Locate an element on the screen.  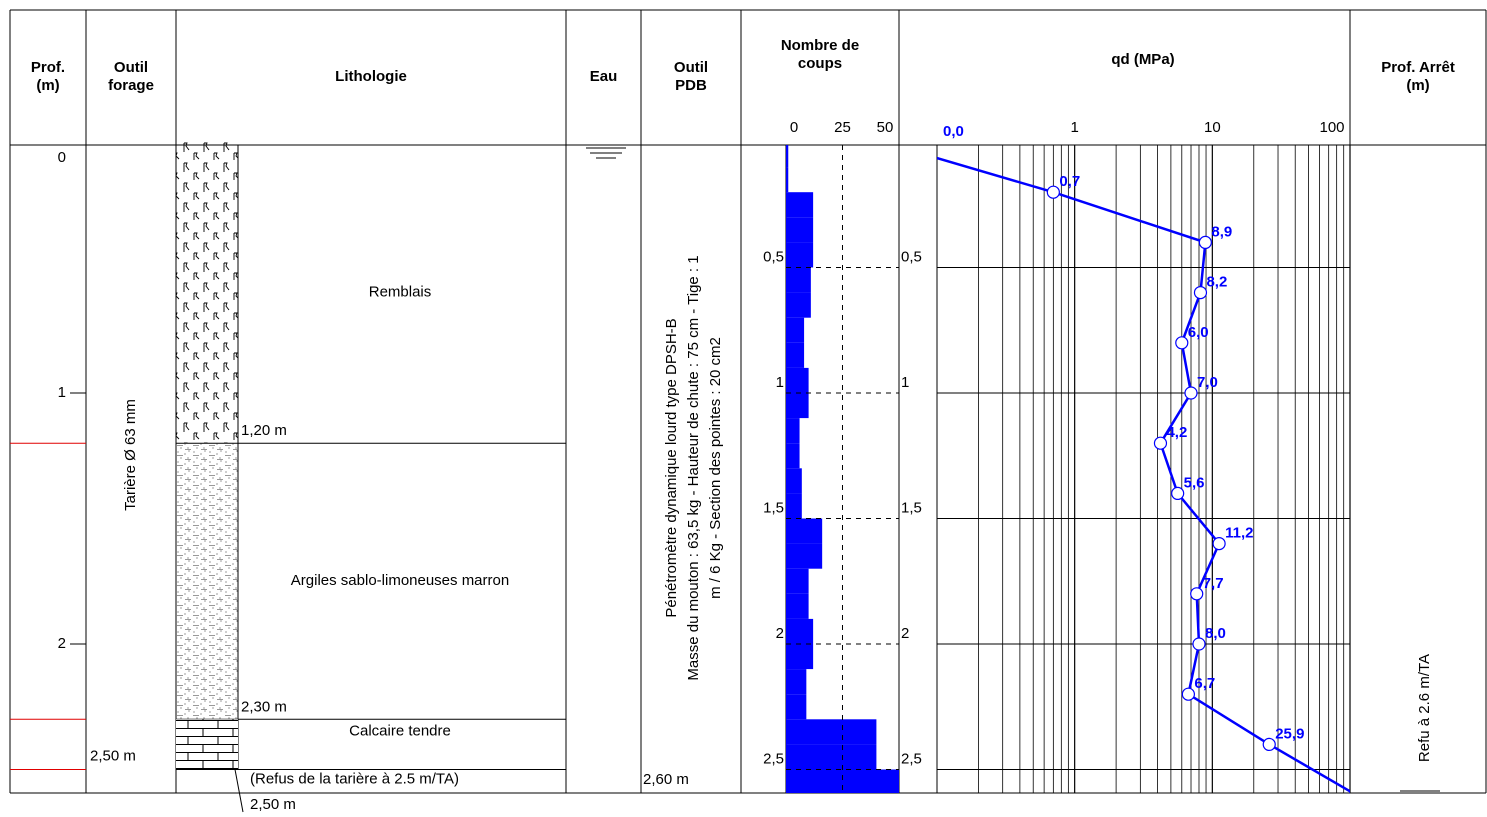
tool-label: Tarière Ø 63 mm is located at coordinates (130, 455).